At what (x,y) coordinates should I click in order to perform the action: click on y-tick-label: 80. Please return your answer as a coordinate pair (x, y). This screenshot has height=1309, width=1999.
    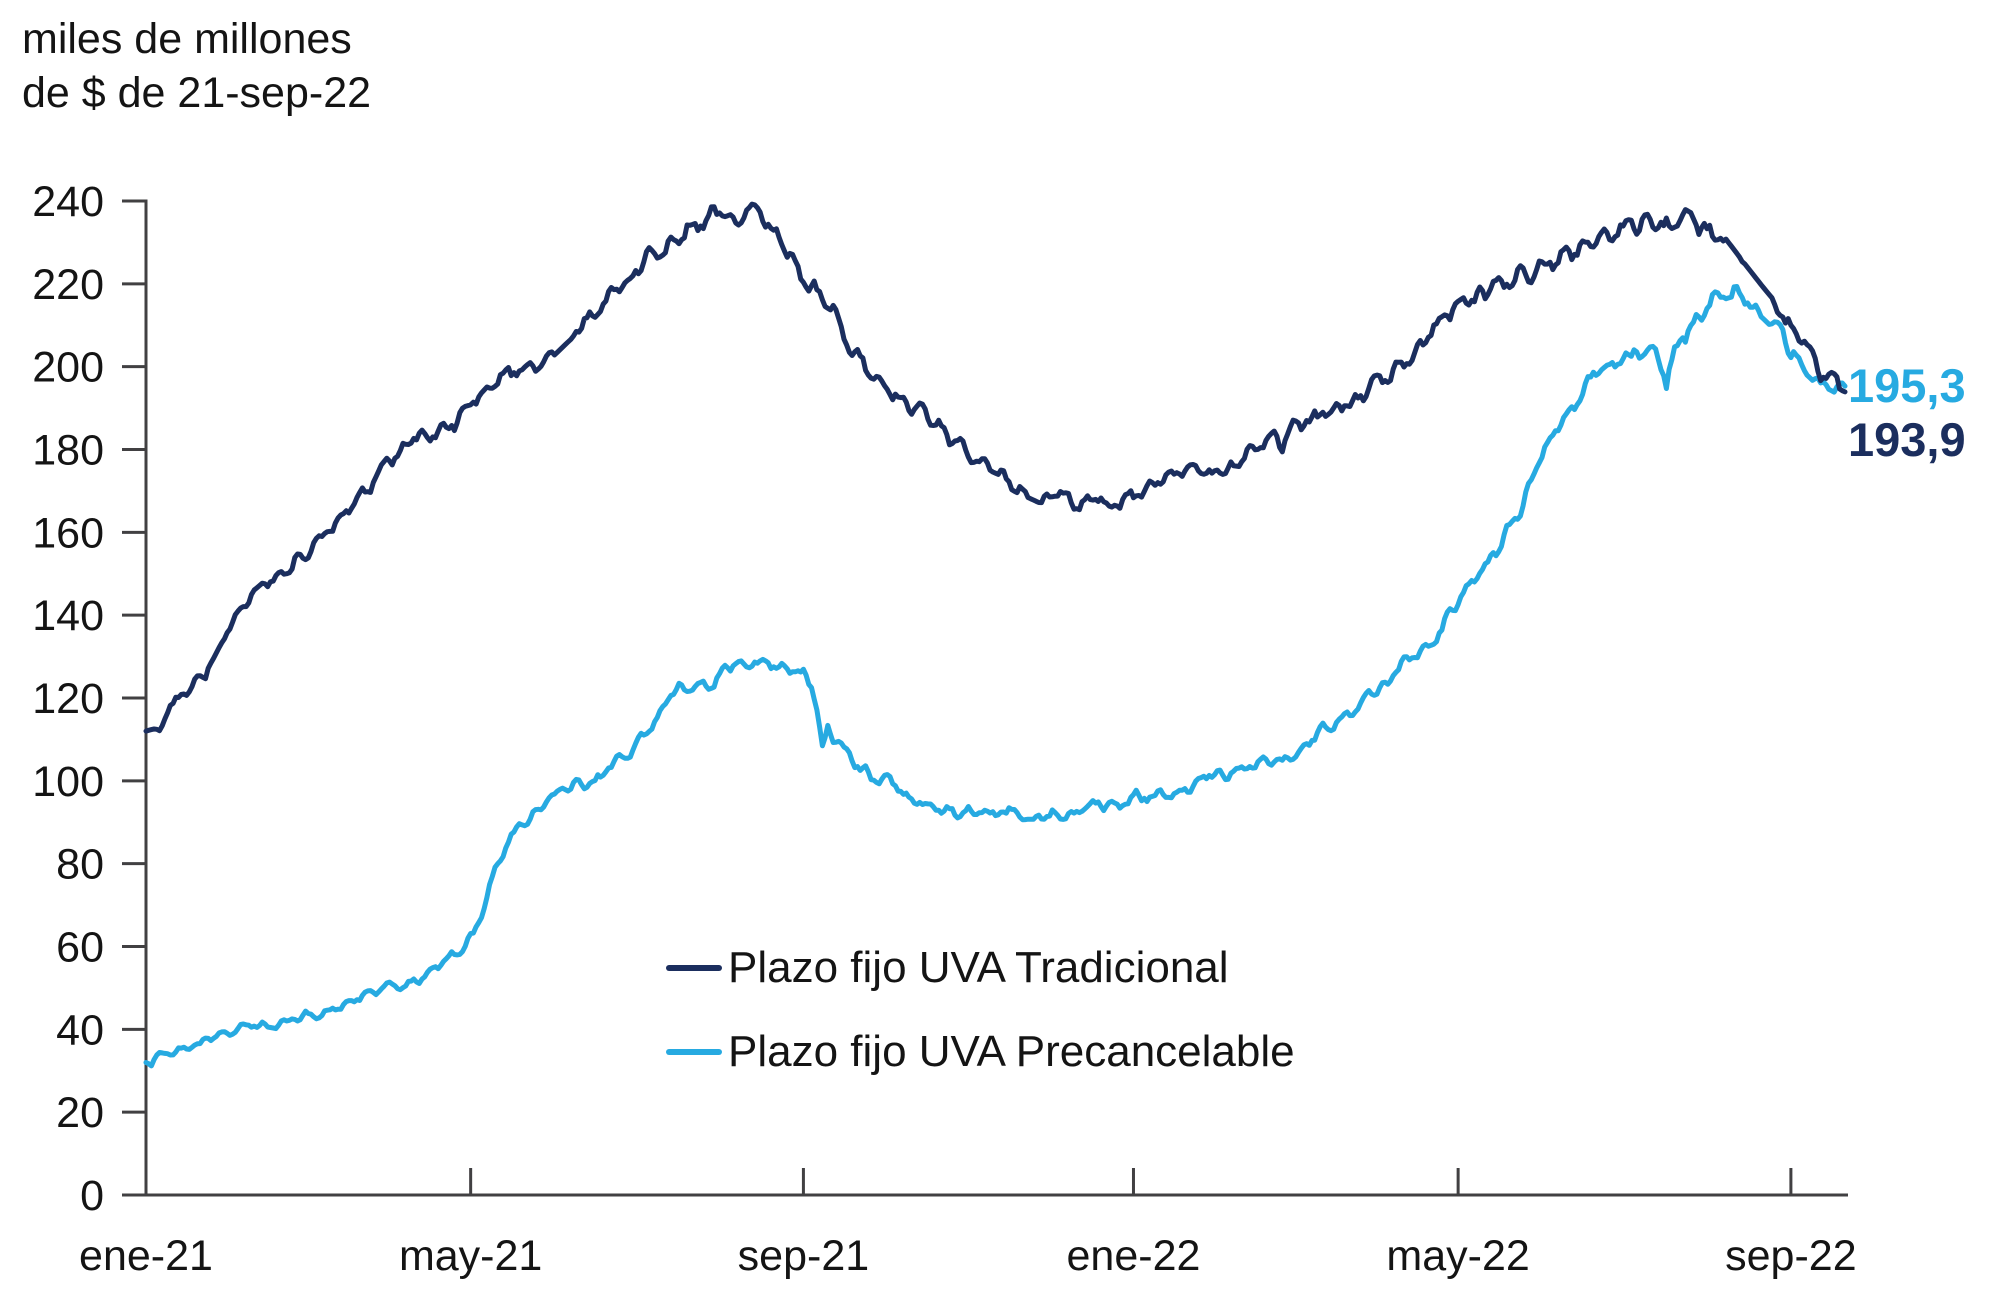
    Looking at the image, I should click on (80, 865).